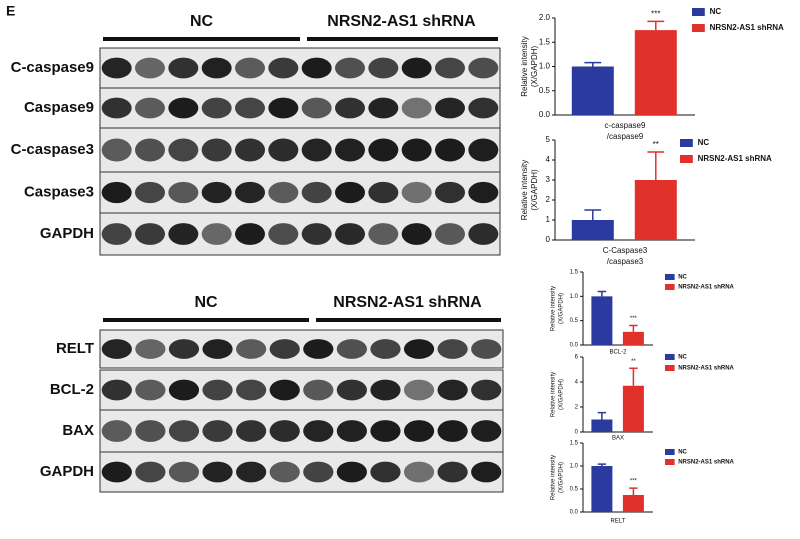 The image size is (800, 539). What do you see at coordinates (548, 219) in the screenshot?
I see `y-tick-label: 1` at bounding box center [548, 219].